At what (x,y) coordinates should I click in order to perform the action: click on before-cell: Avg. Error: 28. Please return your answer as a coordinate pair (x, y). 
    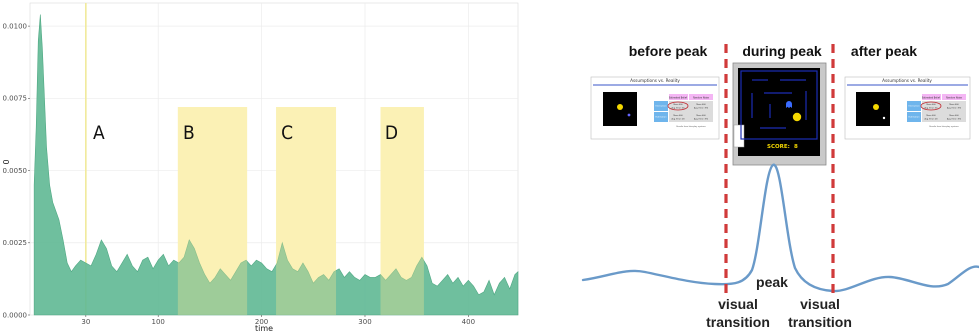
    Looking at the image, I should click on (679, 119).